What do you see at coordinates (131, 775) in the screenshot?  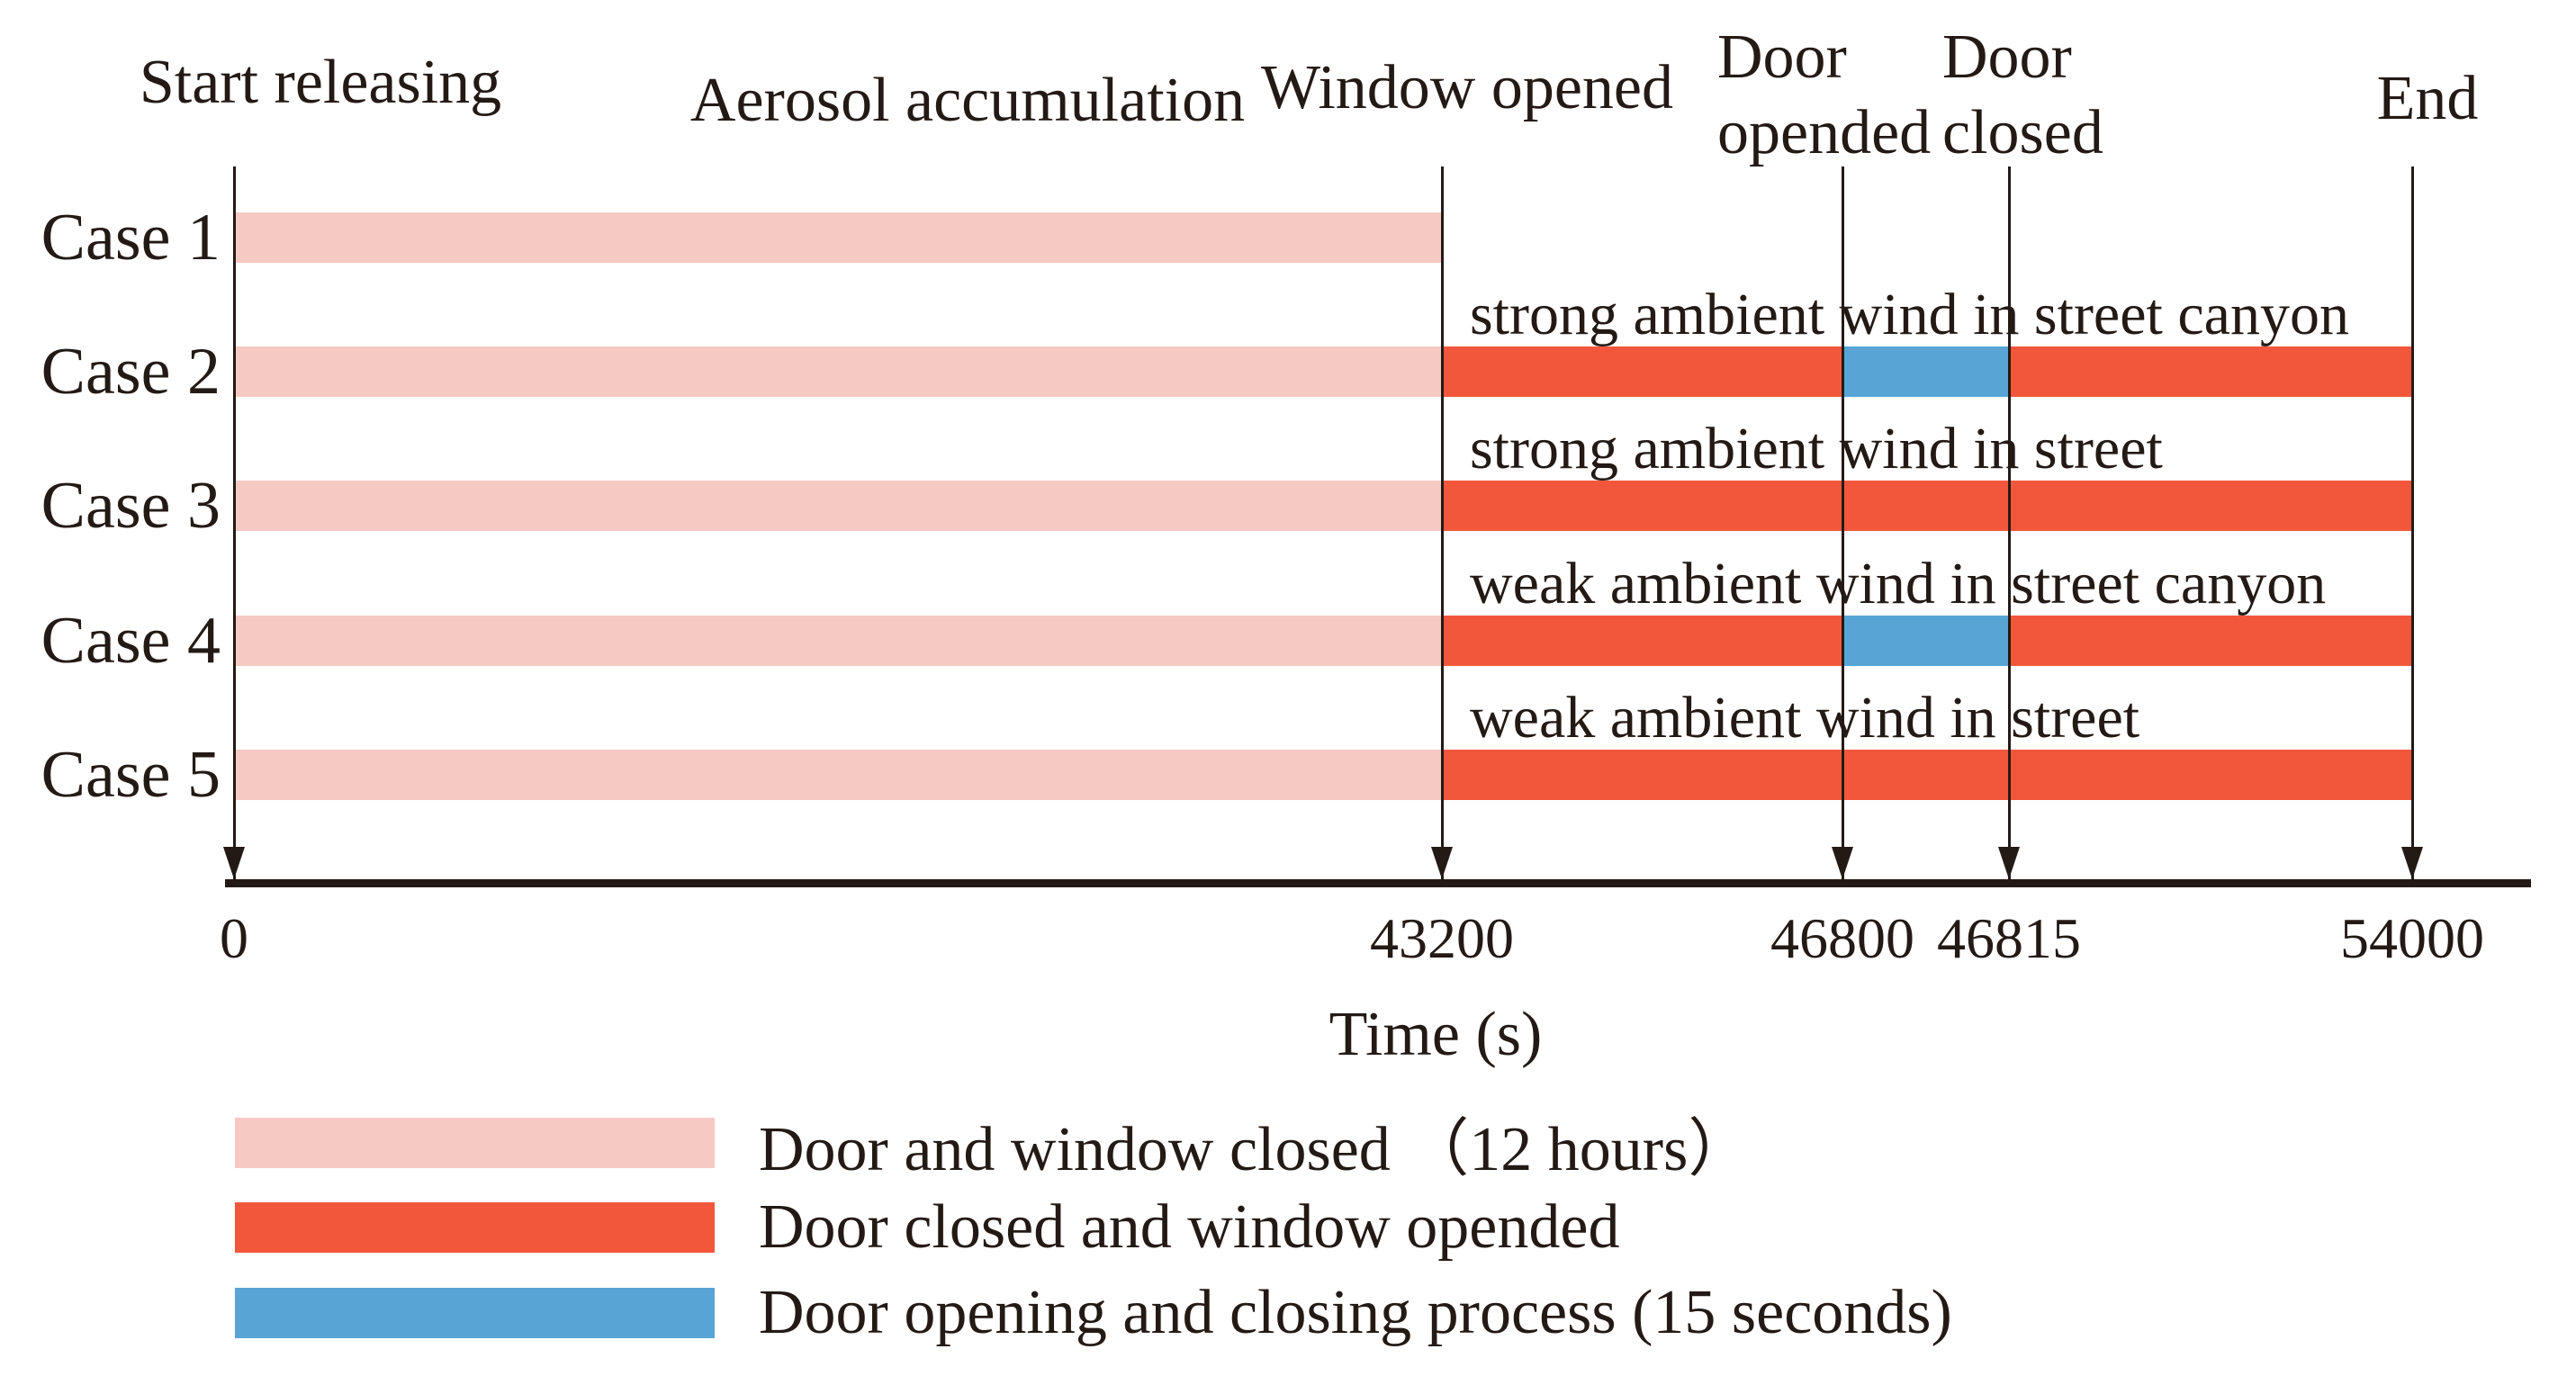 I see `case-label-5: Case 5` at bounding box center [131, 775].